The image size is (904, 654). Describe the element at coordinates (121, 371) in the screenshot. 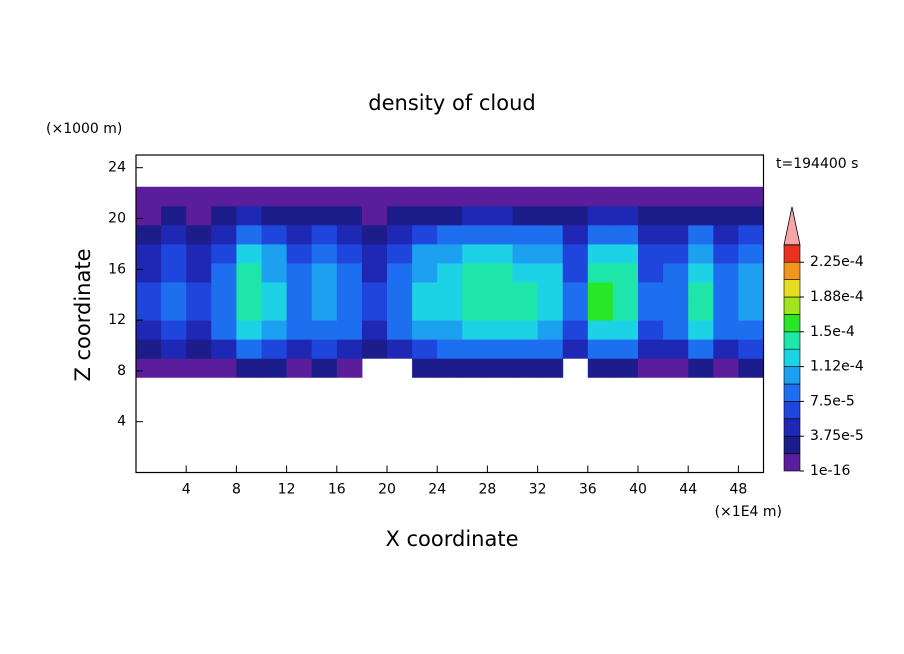

I see `y-tick-label: 8` at that location.